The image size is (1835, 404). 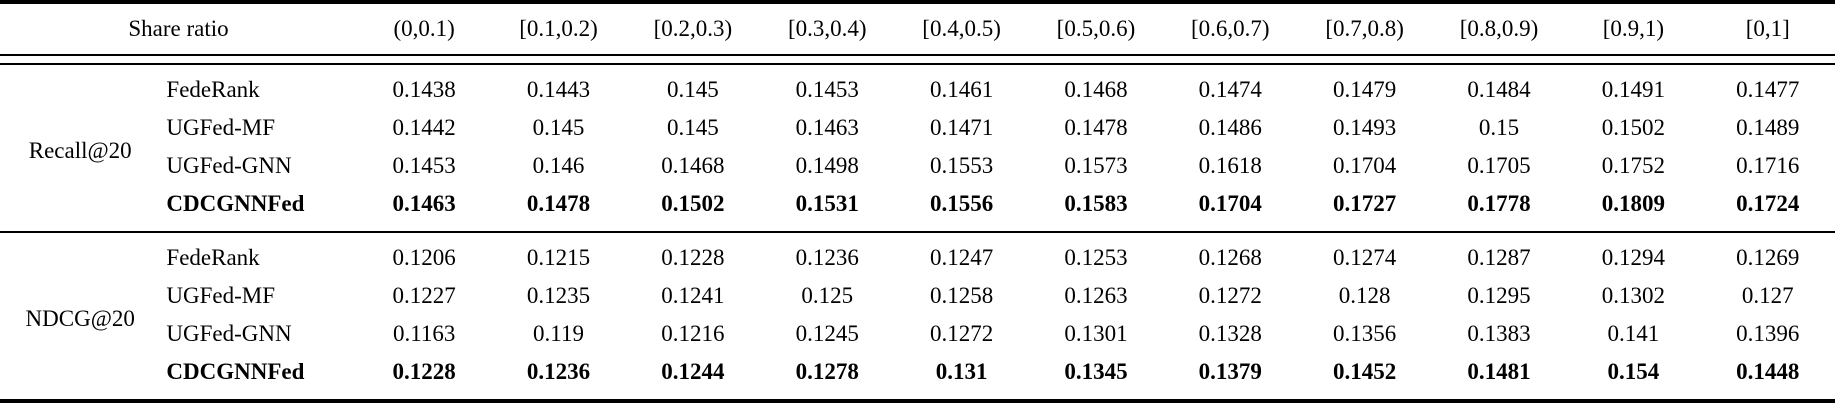 I want to click on metric-value: 0.1493, so click(x=1365, y=127).